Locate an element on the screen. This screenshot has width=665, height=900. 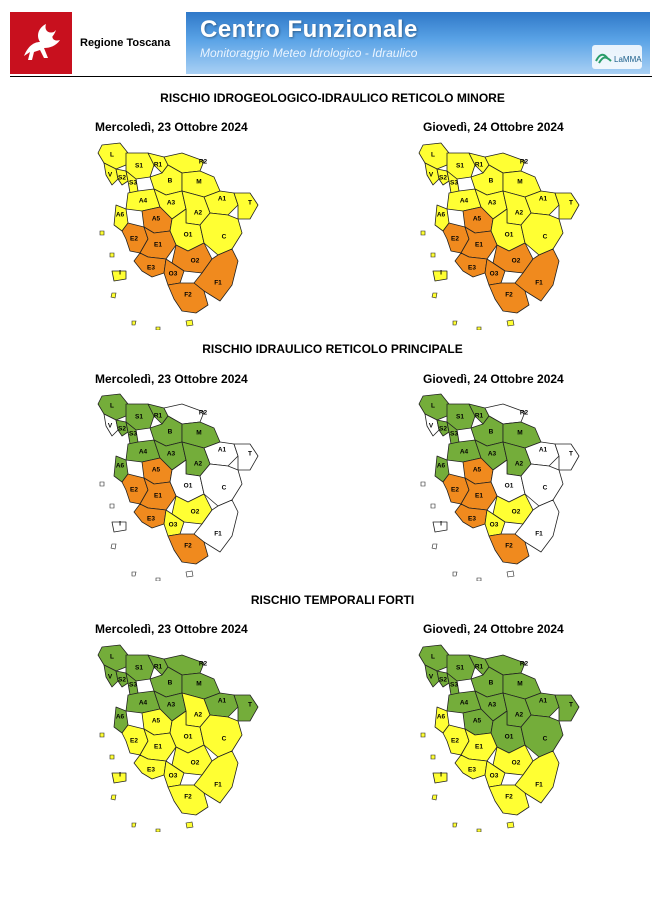
section-title-temporali-forti: RISCHIO TEMPORALI FORTI is located at coordinates (332, 600).